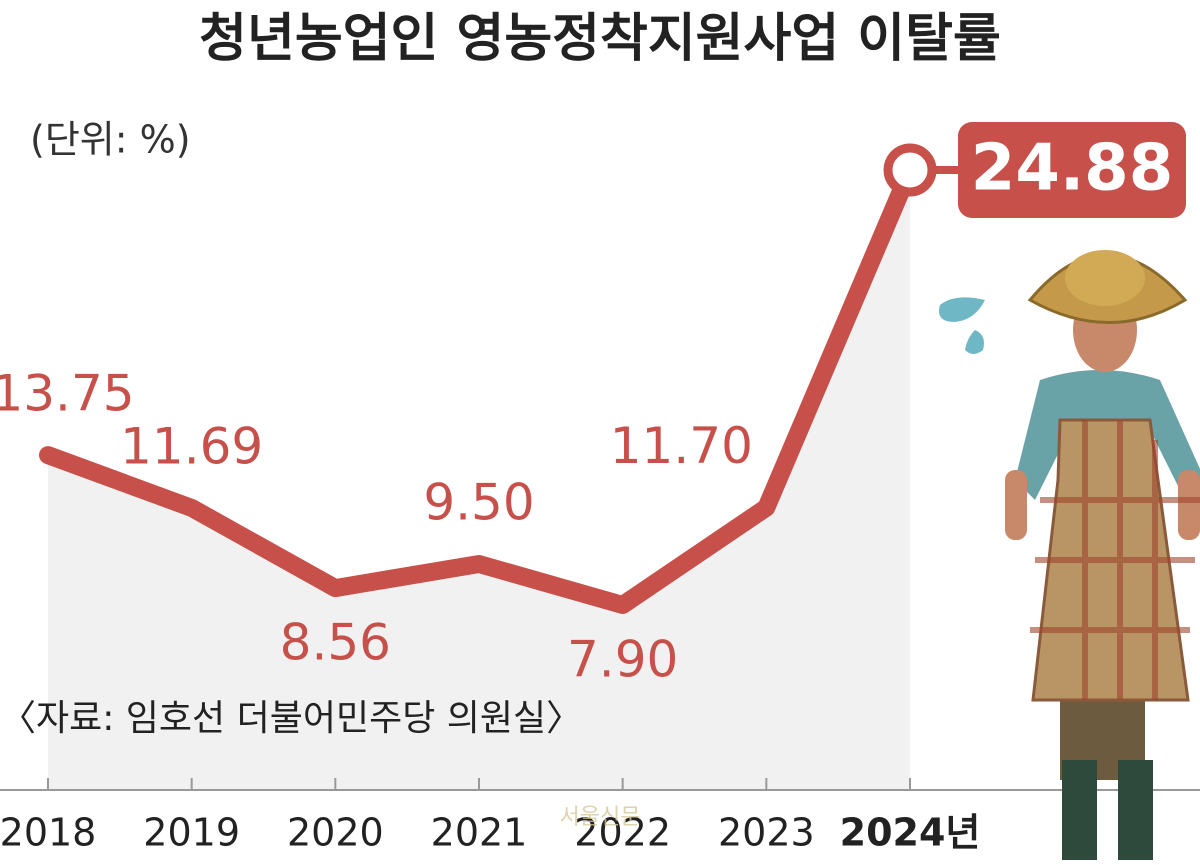  Describe the element at coordinates (622, 833) in the screenshot. I see `x-tick-label: 2022` at that location.